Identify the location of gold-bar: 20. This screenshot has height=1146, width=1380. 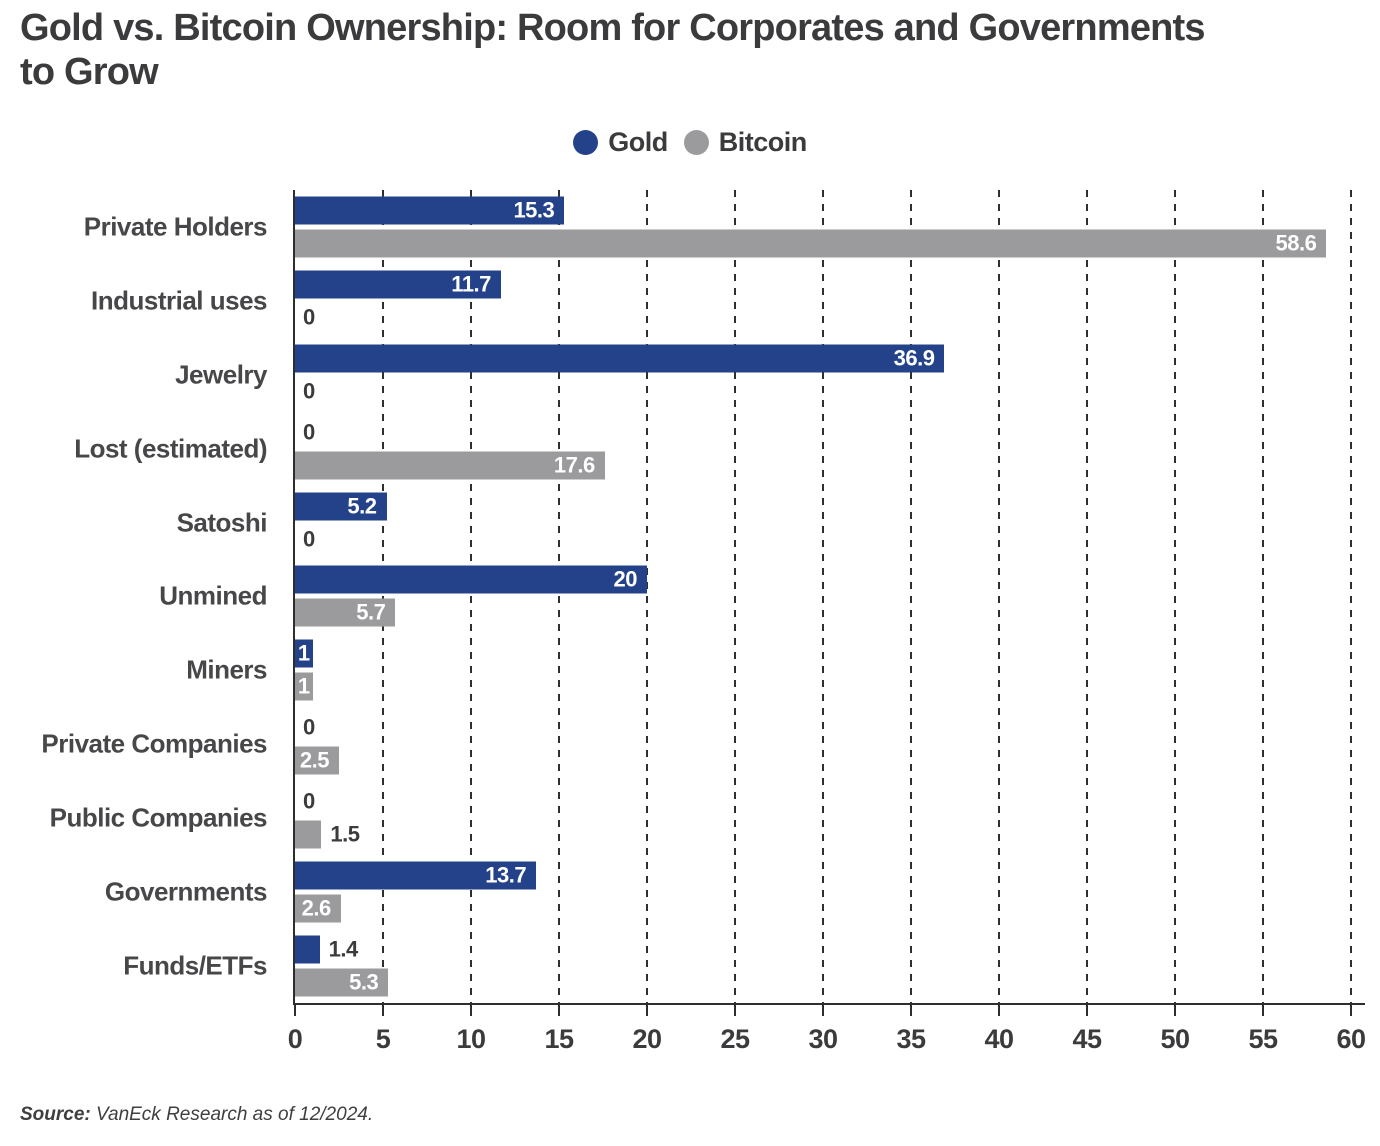
(471, 579).